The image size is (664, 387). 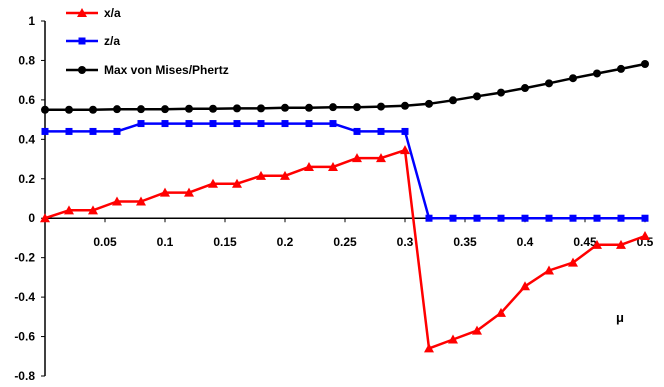 What do you see at coordinates (26, 100) in the screenshot?
I see `y-tick-label: 0.6` at bounding box center [26, 100].